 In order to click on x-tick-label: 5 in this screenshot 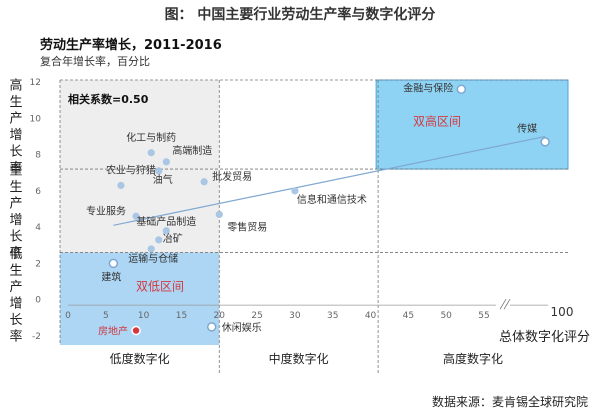, I will do `click(106, 316)`.